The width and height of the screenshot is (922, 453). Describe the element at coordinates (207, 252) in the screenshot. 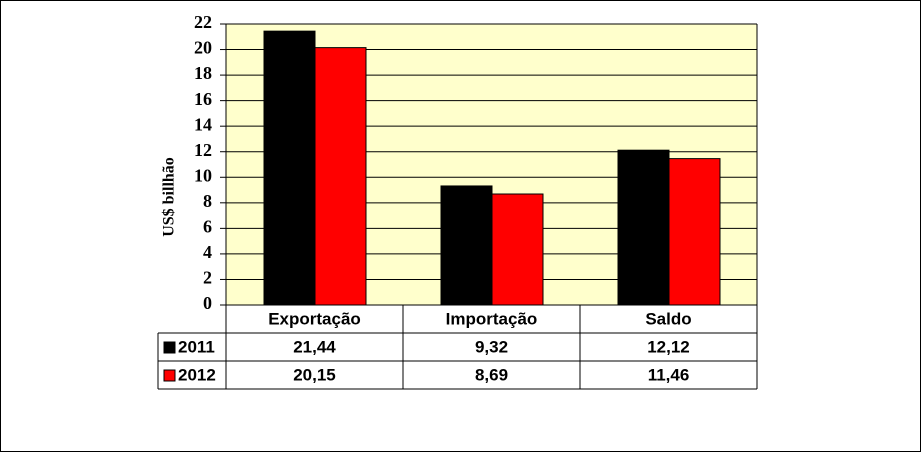

I see `y-tick-label: 4` at that location.